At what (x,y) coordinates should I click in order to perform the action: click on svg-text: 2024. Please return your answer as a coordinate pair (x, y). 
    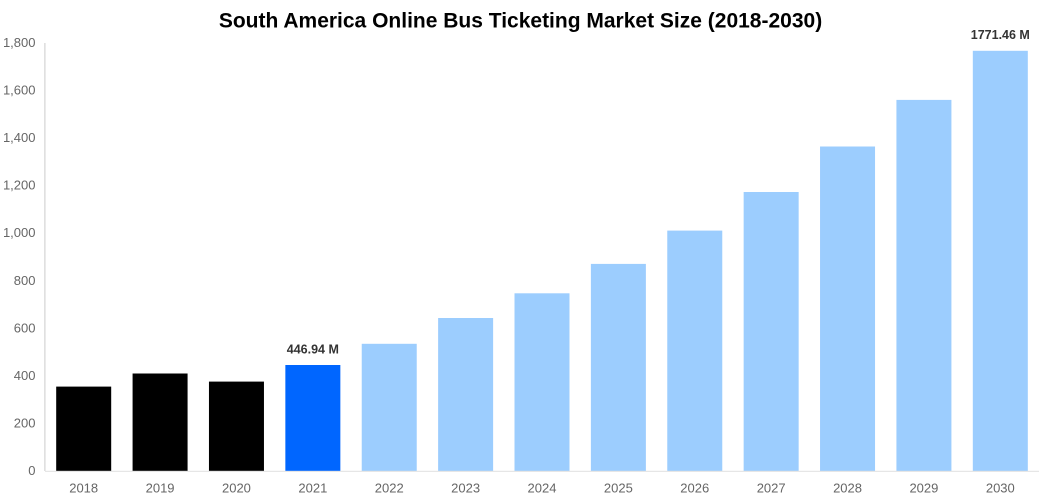
    Looking at the image, I should click on (542, 488).